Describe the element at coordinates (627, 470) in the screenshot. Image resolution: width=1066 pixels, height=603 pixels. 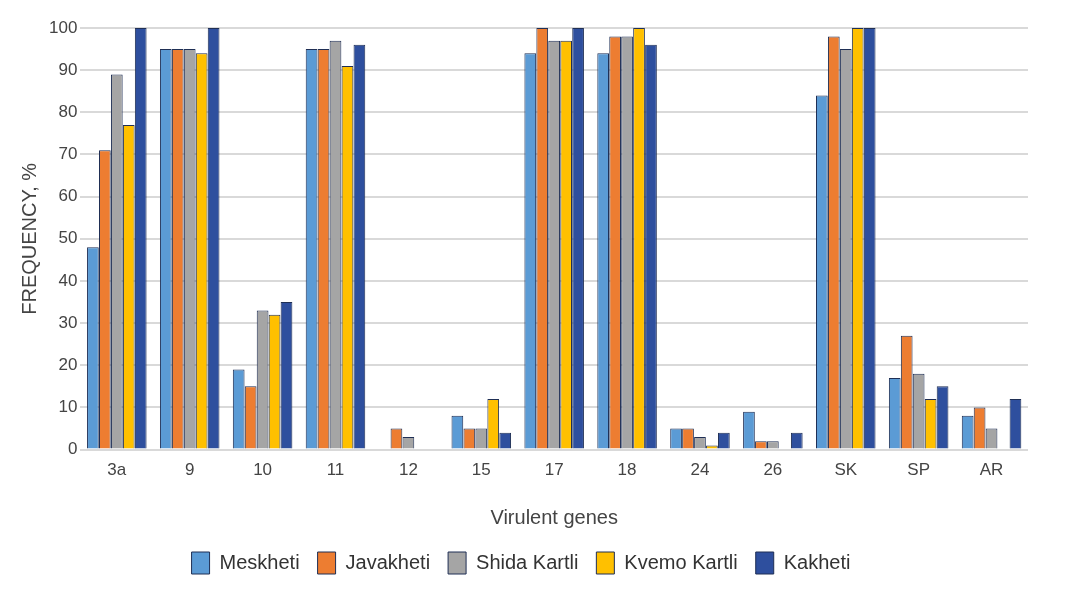
I see `x-tick-label: 18` at that location.